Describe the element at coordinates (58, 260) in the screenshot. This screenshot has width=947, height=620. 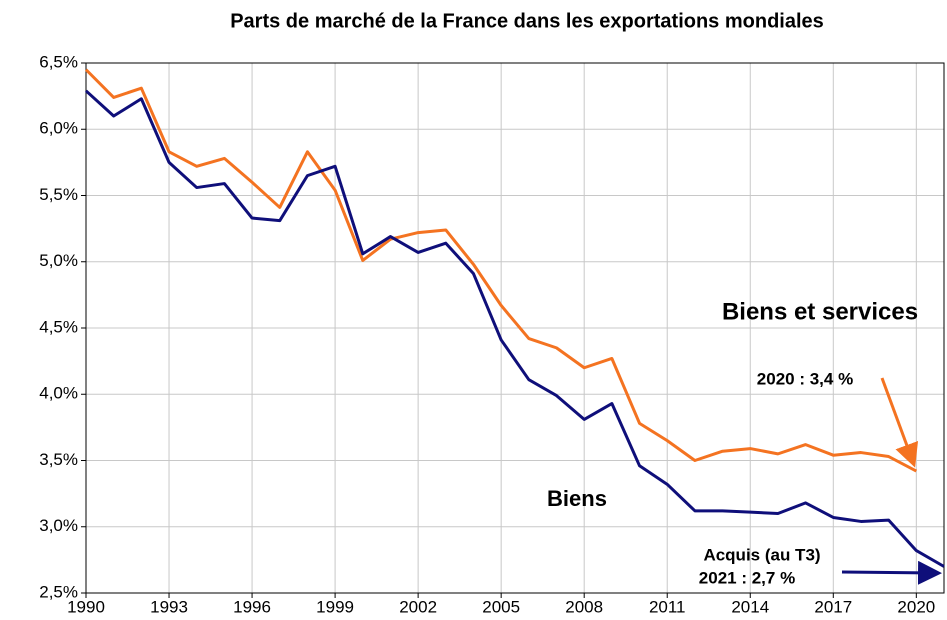
I see `y-tick-label: 5,0%` at that location.